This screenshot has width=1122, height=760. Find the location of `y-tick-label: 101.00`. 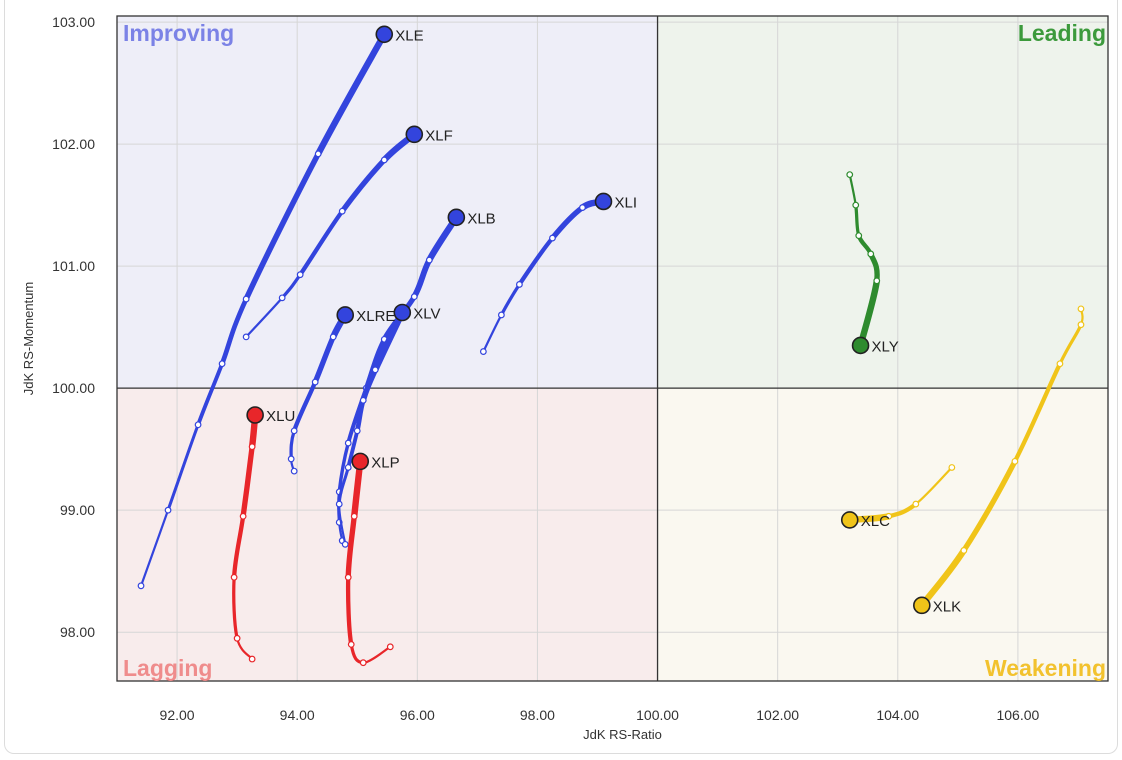

y-tick-label: 101.00 is located at coordinates (73, 266).